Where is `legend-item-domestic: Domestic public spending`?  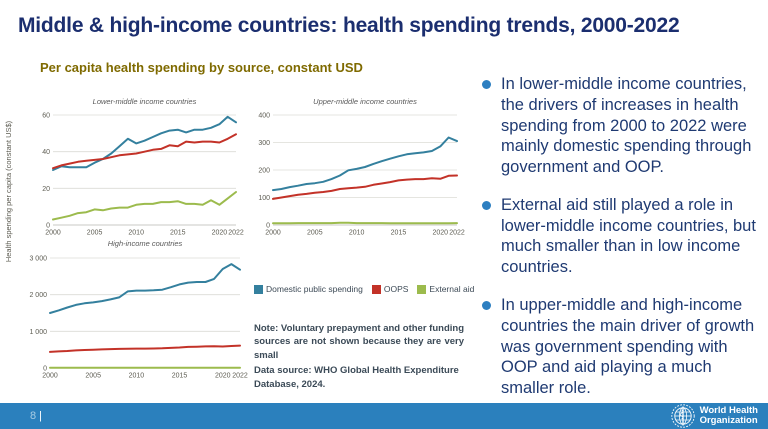 legend-item-domestic: Domestic public spending is located at coordinates (308, 289).